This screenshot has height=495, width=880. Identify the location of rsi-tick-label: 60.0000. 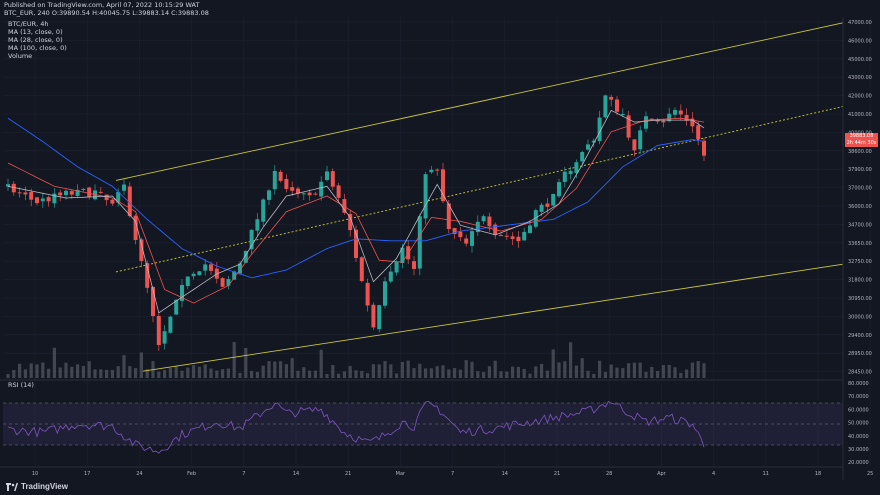
(858, 410).